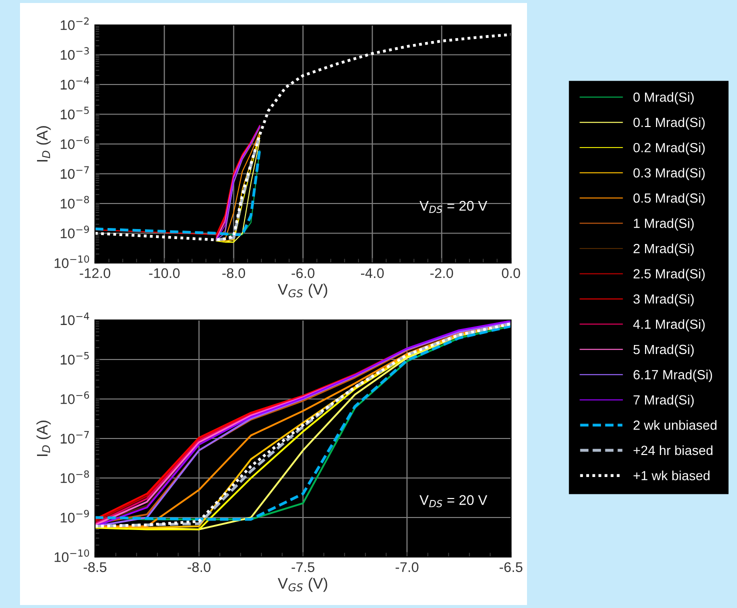 The width and height of the screenshot is (737, 608). I want to click on legend-label: +1 wk biased, so click(672, 475).